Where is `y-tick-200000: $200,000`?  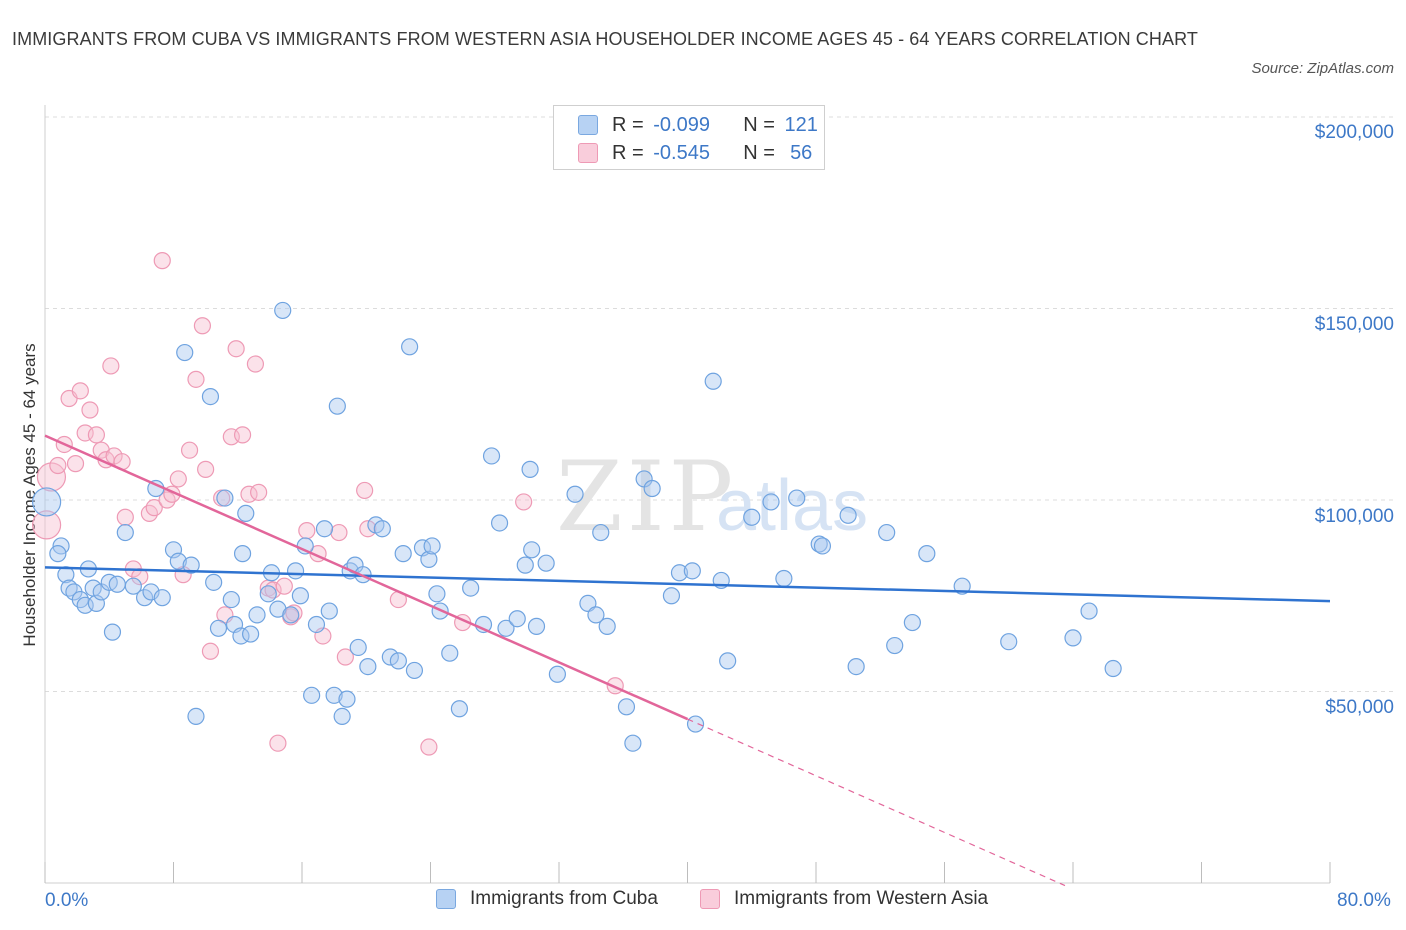
y-tick-200000: $200,000 is located at coordinates (1354, 132).